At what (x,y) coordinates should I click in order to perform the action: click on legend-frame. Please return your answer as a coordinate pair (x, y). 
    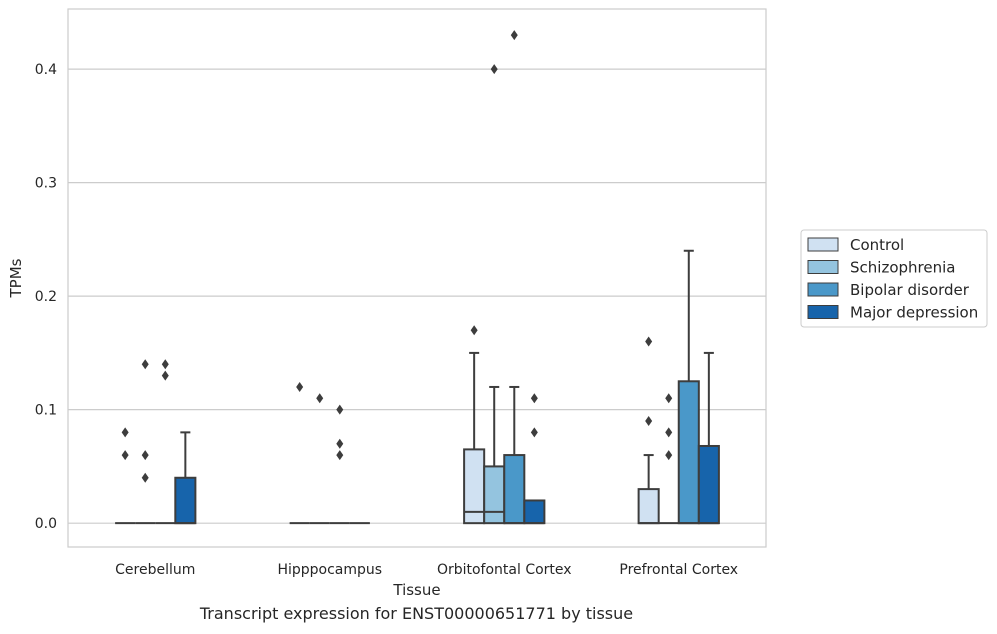
    Looking at the image, I should click on (894, 278).